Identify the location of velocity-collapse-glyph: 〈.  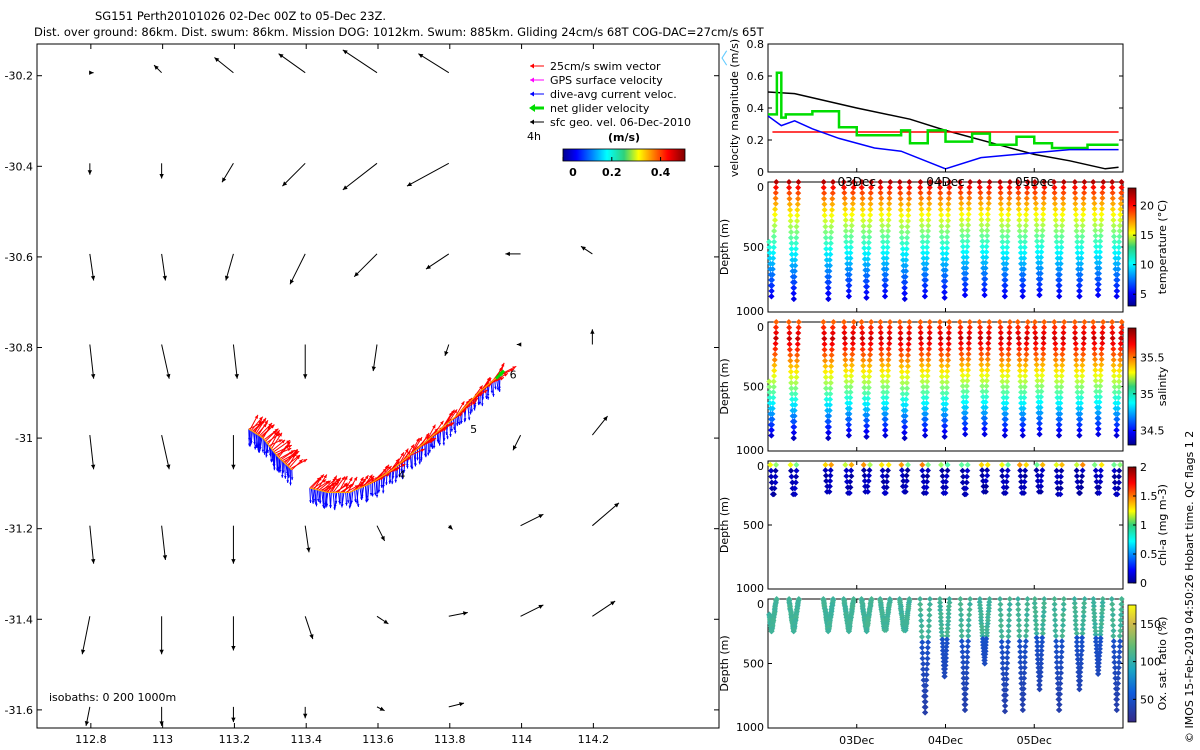
(720, 58).